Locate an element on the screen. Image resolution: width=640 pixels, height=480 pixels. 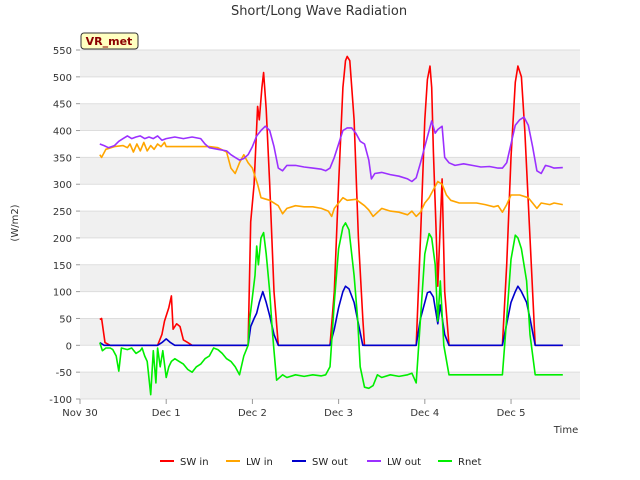
legend-label-lw-in: LW in is located at coordinates (259, 462).